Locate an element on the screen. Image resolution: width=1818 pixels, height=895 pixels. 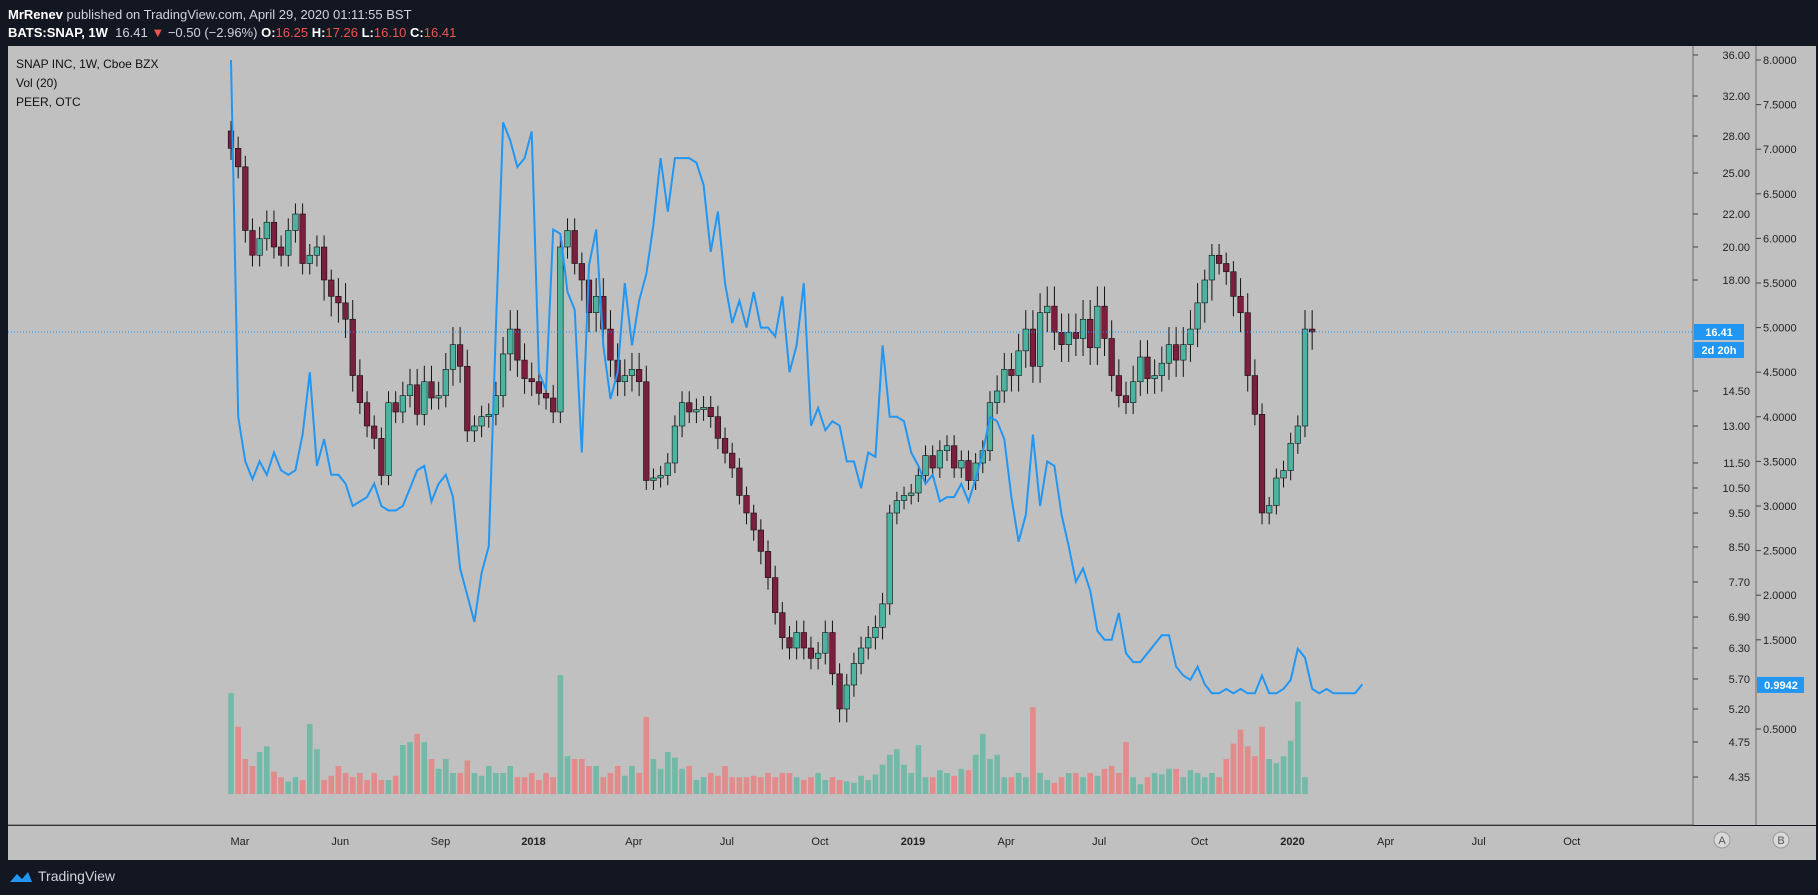
high-value: 17.26 is located at coordinates (341, 32).